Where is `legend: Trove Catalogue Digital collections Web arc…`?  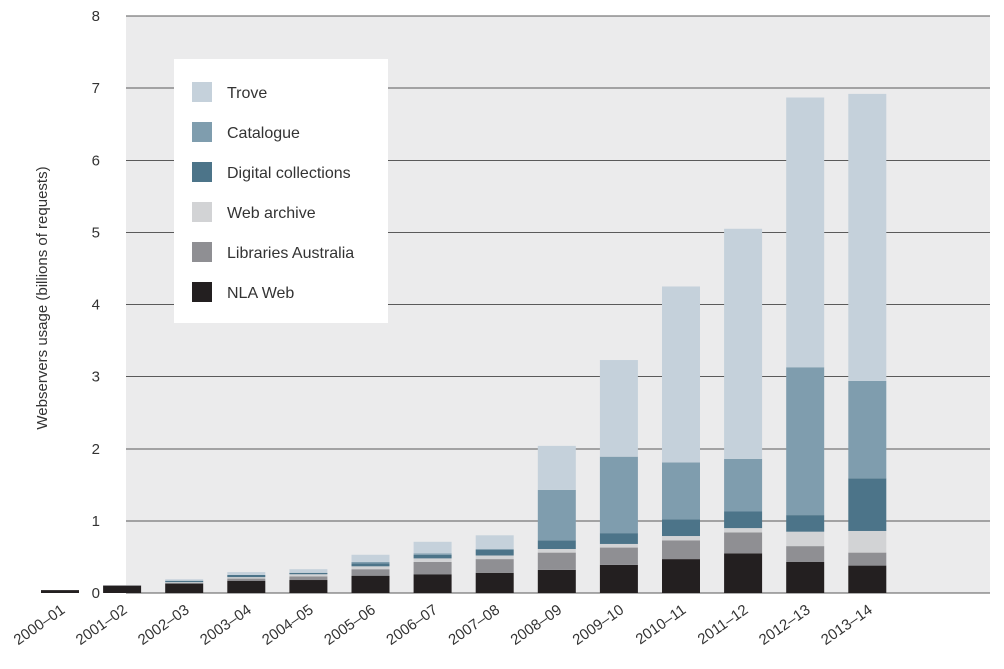
legend: Trove Catalogue Digital collections Web arc… is located at coordinates (281, 191).